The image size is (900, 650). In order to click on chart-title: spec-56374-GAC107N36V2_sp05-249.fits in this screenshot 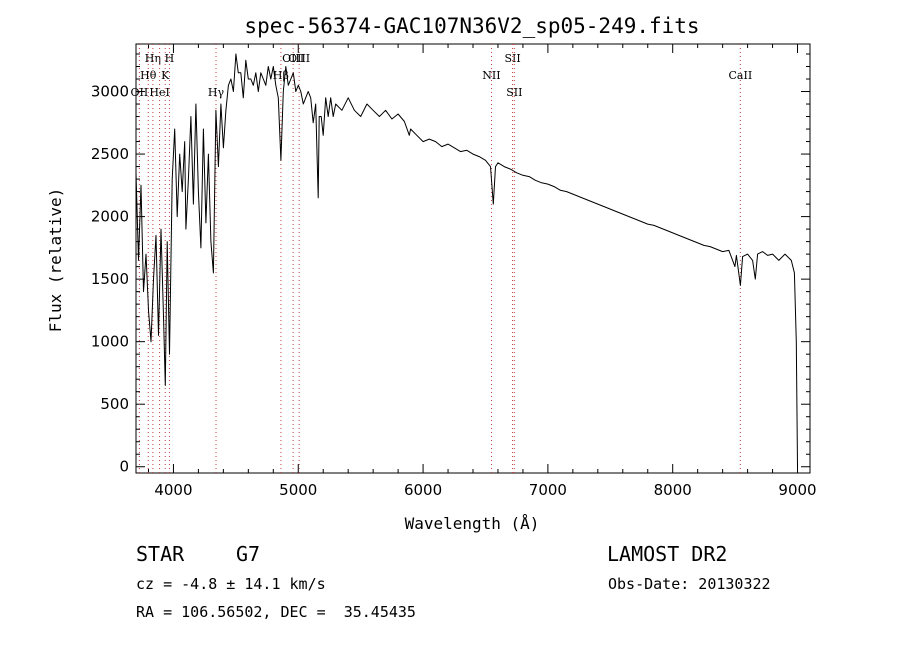, I will do `click(471, 26)`.